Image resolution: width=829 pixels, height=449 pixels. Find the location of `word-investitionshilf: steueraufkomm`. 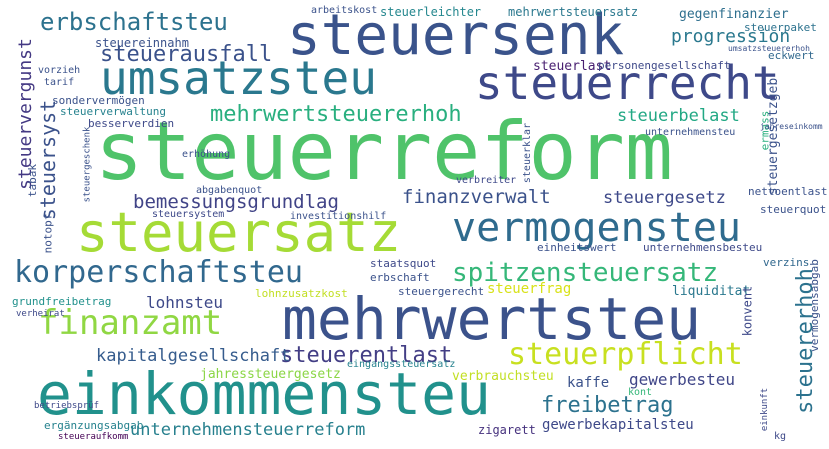

word-investitionshilf: steueraufkomm is located at coordinates (93, 437).